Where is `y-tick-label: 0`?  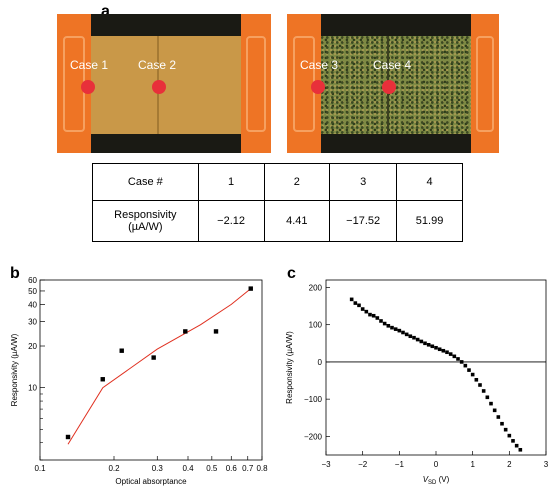 y-tick-label: 0 is located at coordinates (320, 362).